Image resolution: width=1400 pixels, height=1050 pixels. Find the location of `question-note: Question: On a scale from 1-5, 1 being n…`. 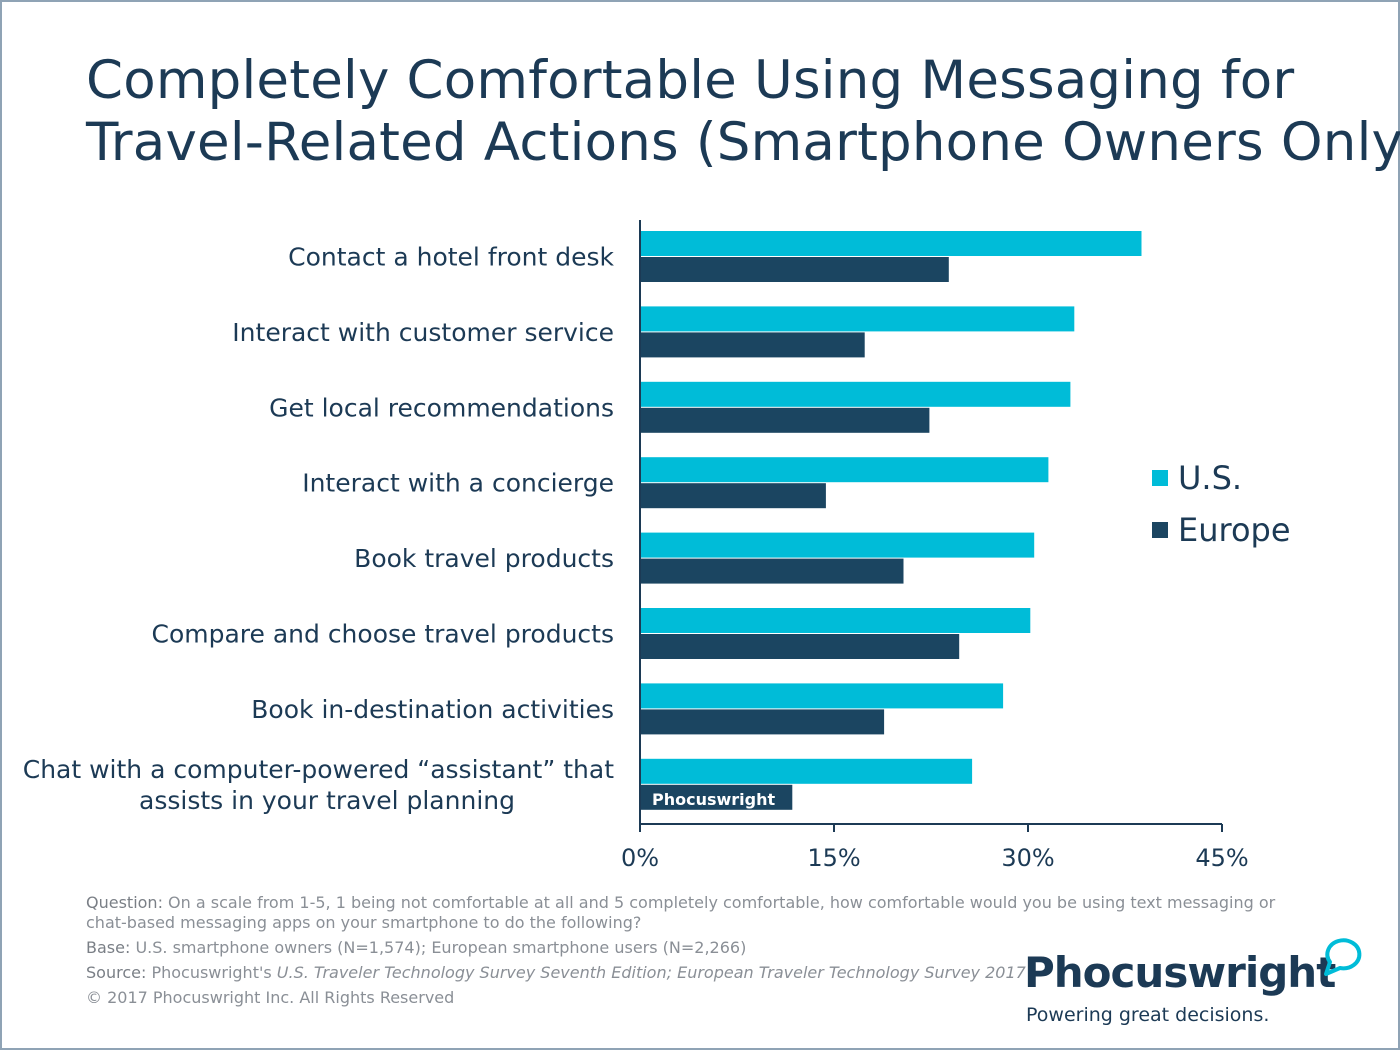

question-note: Question: On a scale from 1-5, 1 being n… is located at coordinates (691, 913).